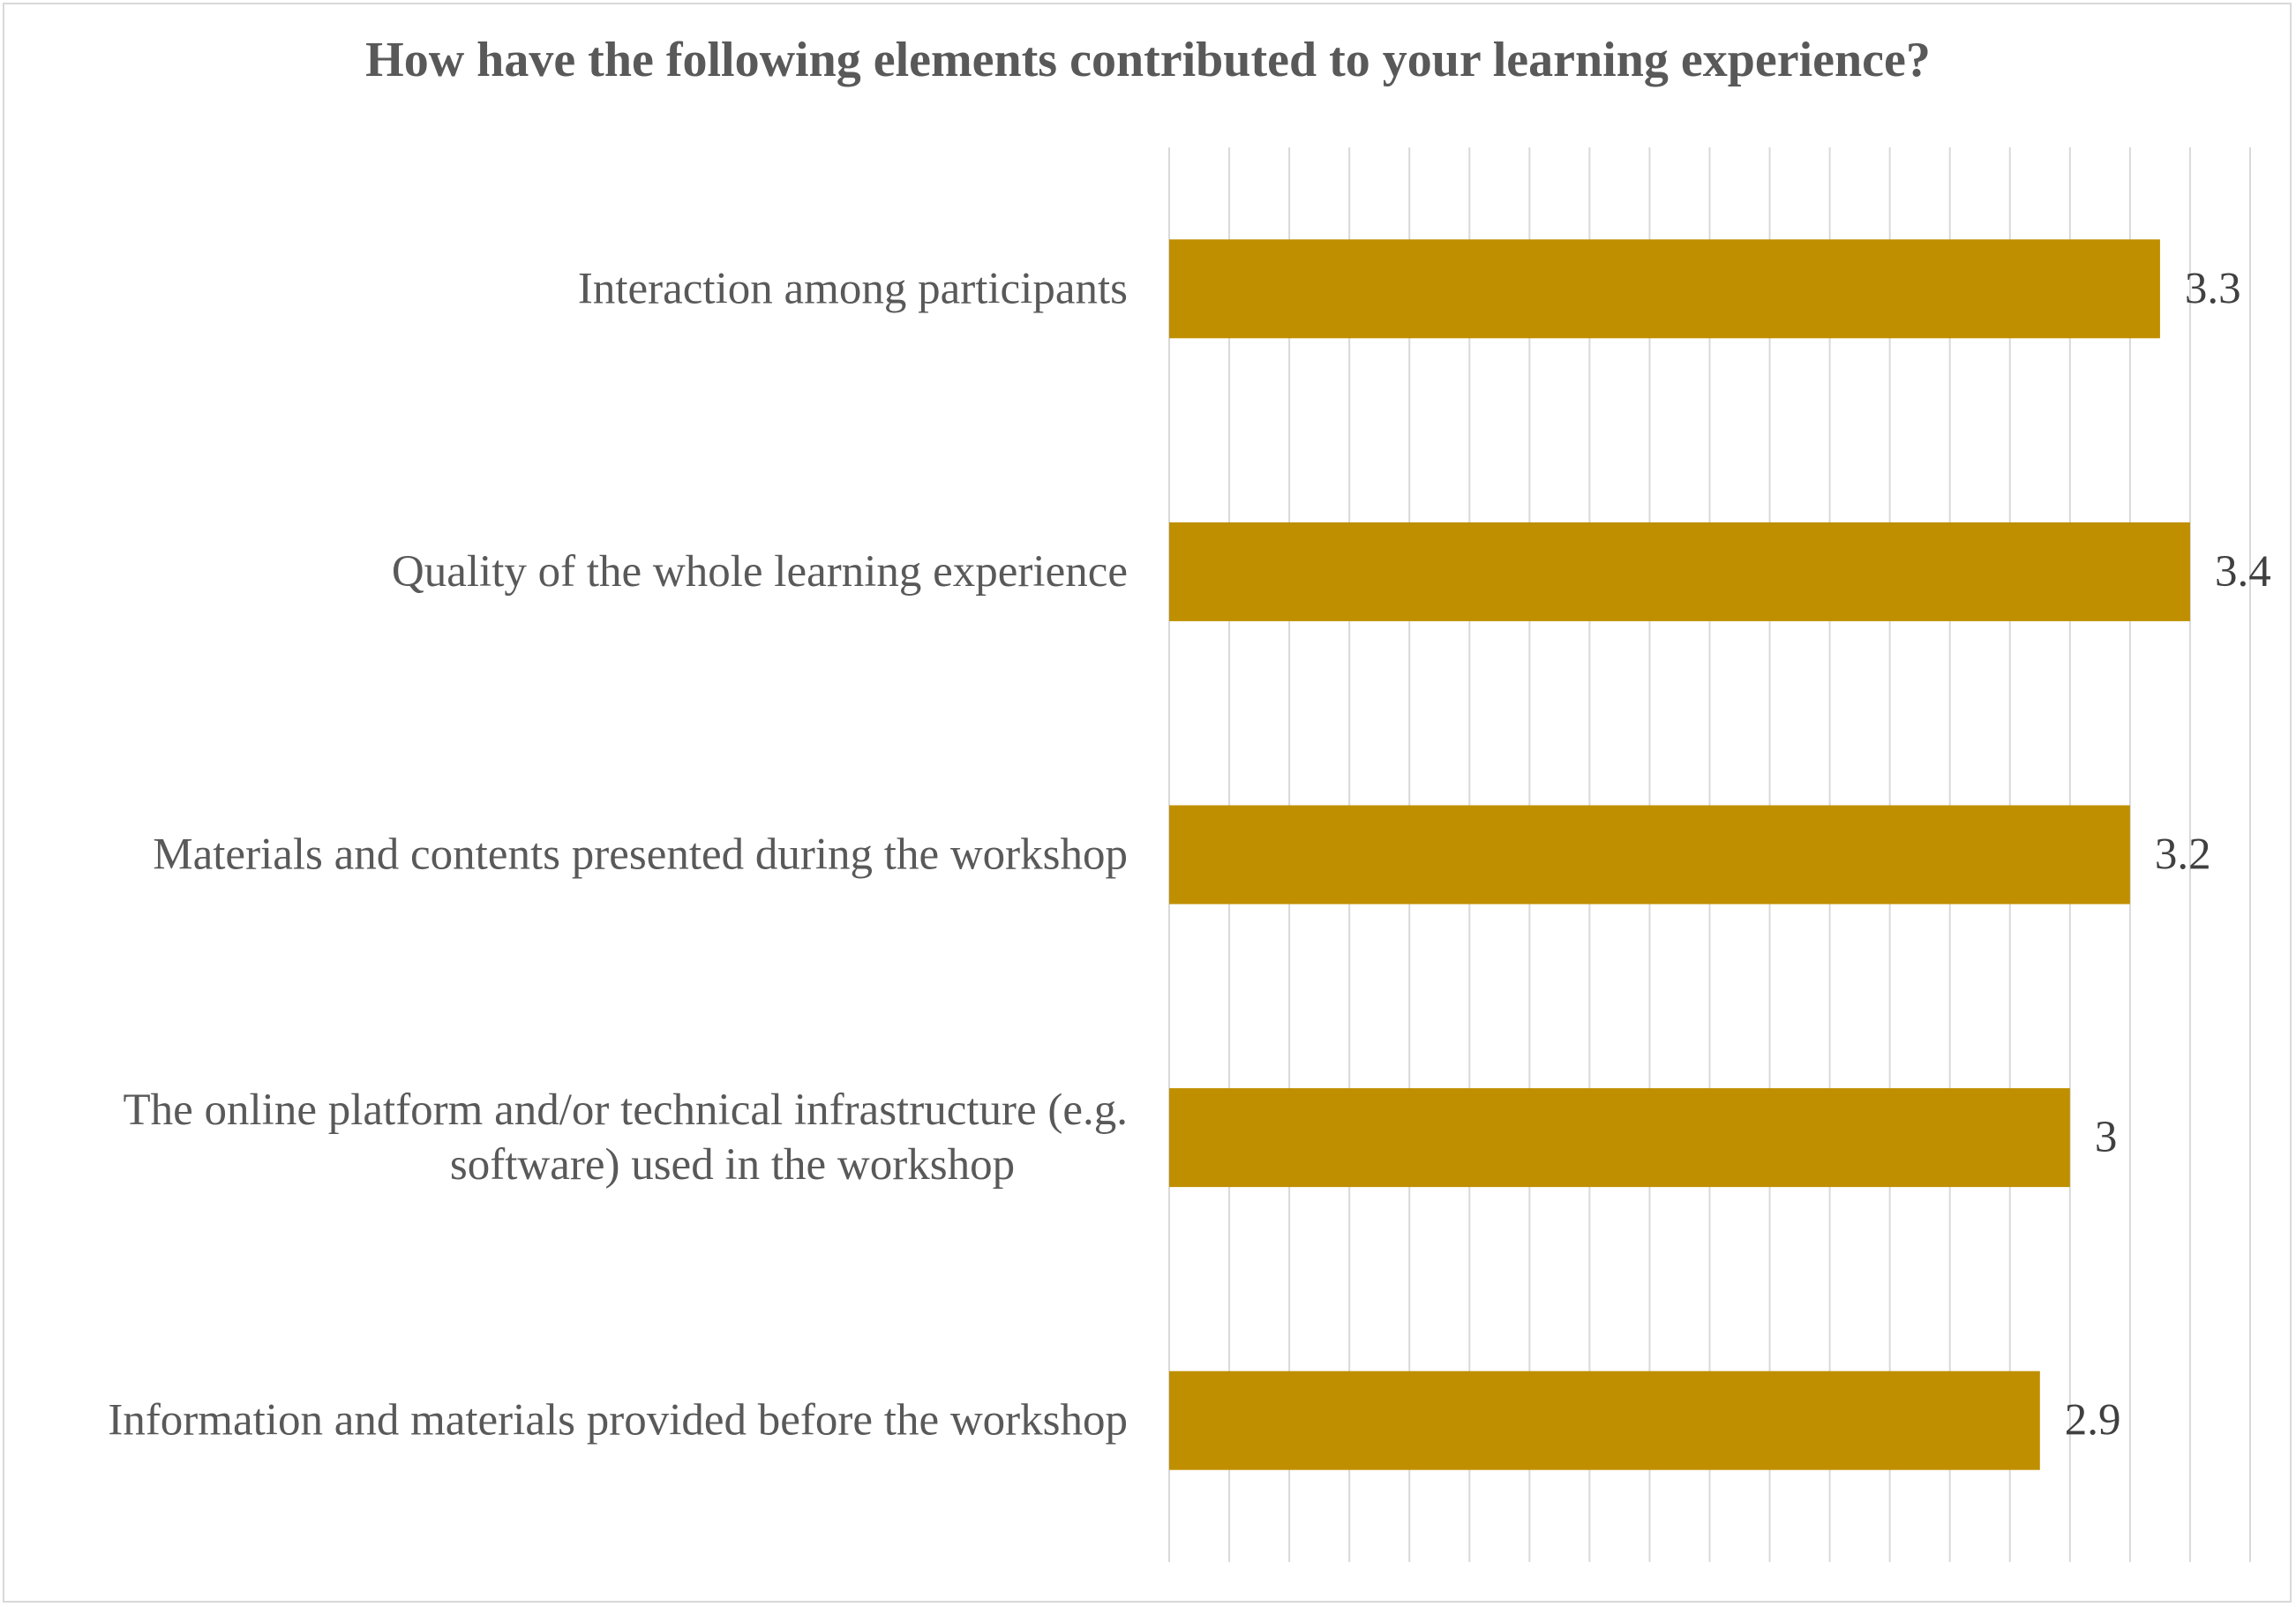 The image size is (2296, 1607). I want to click on category-label-line: software) used in the workshop, so click(732, 1165).